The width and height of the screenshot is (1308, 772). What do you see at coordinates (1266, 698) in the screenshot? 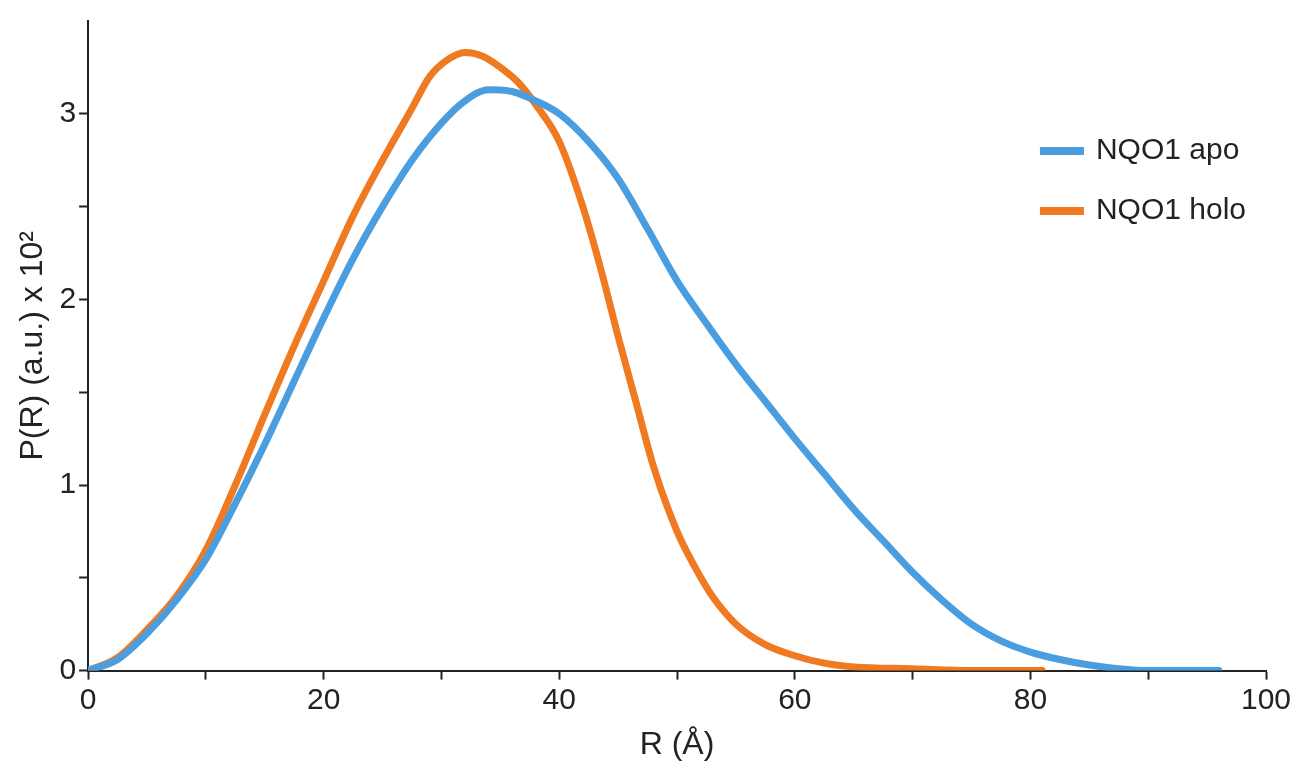
I see `x-tick-label: 100` at bounding box center [1266, 698].